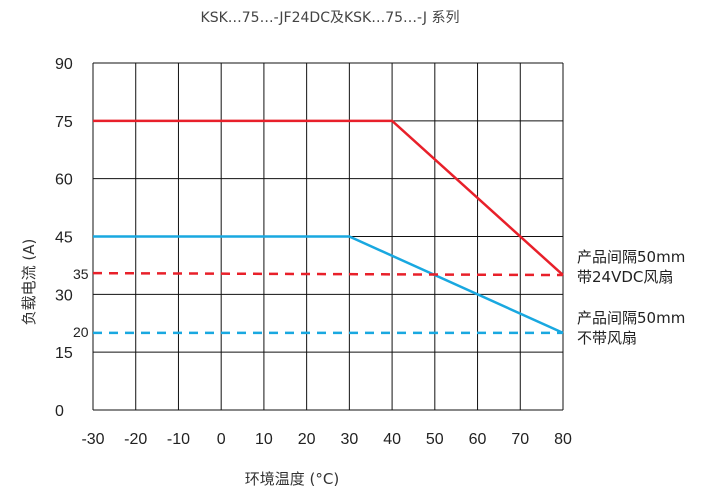 The height and width of the screenshot is (491, 707). Describe the element at coordinates (520, 439) in the screenshot. I see `x-tick-label-10: 70` at that location.